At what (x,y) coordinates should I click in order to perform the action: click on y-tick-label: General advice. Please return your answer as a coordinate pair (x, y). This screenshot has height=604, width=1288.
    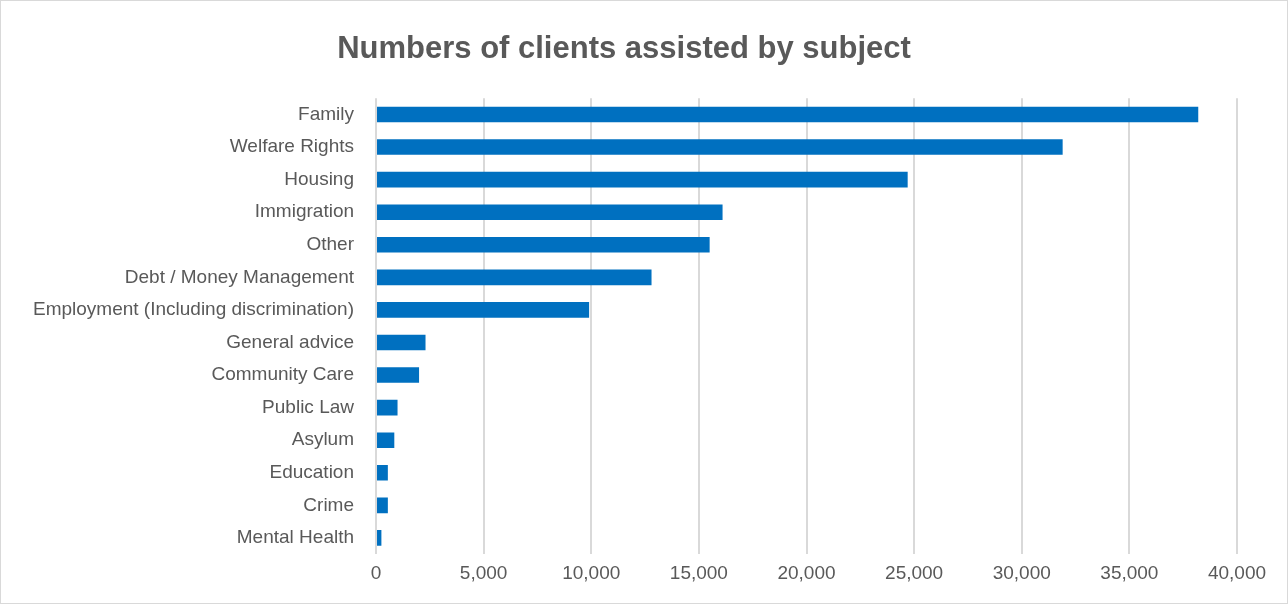
    Looking at the image, I should click on (290, 341).